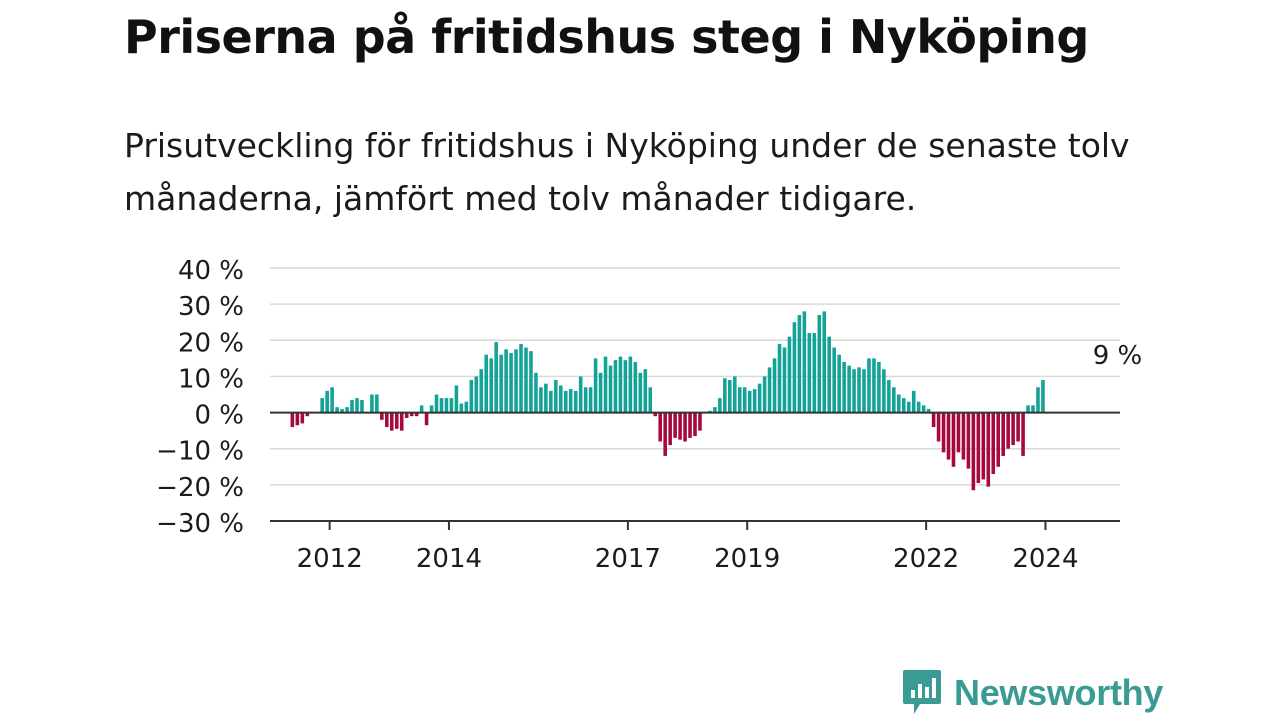  What do you see at coordinates (1118, 356) in the screenshot?
I see `last-value-label: 9 %` at bounding box center [1118, 356].